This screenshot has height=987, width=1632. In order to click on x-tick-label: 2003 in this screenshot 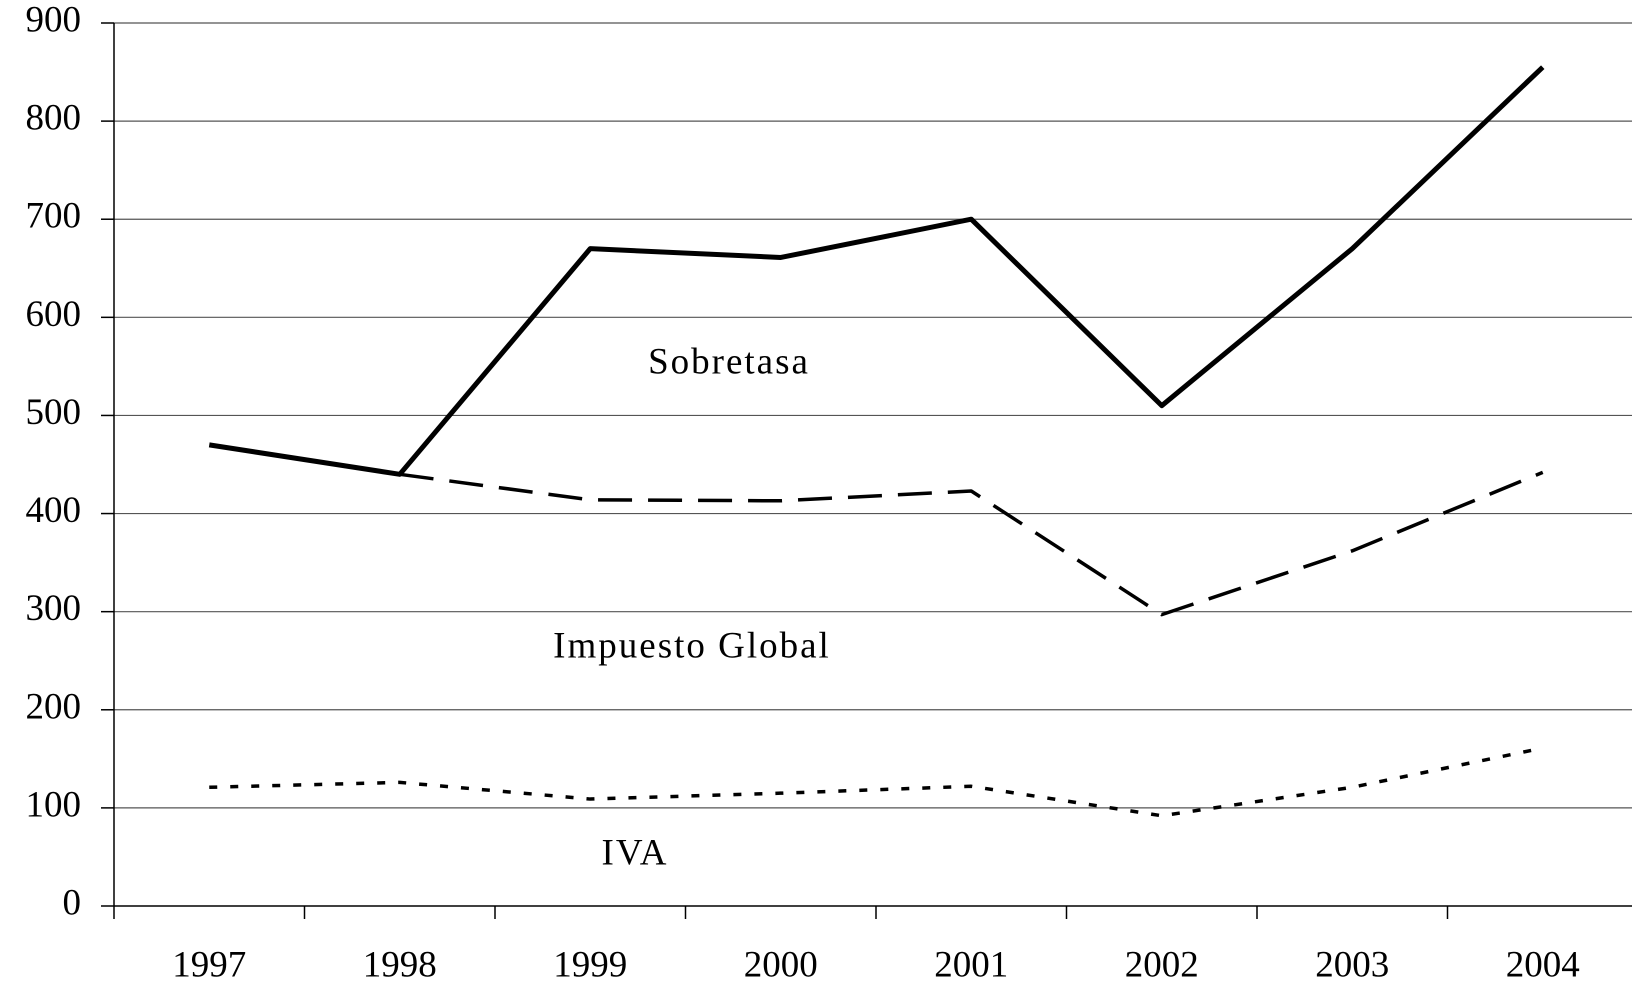, I will do `click(1352, 964)`.